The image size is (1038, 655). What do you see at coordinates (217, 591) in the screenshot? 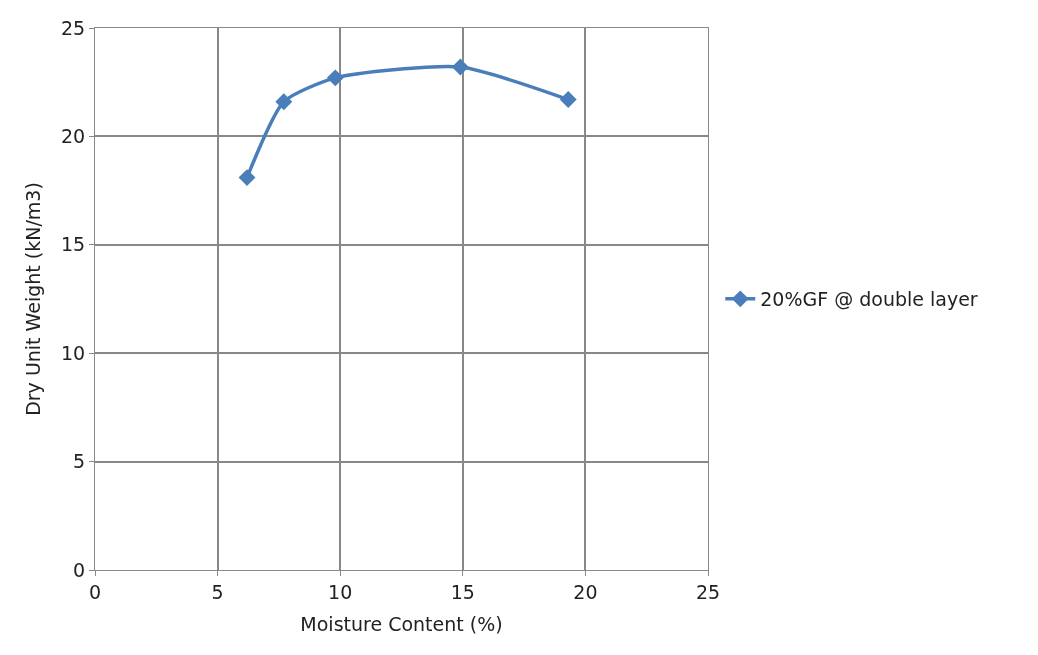
I see `x-tick-label: 5` at bounding box center [217, 591].